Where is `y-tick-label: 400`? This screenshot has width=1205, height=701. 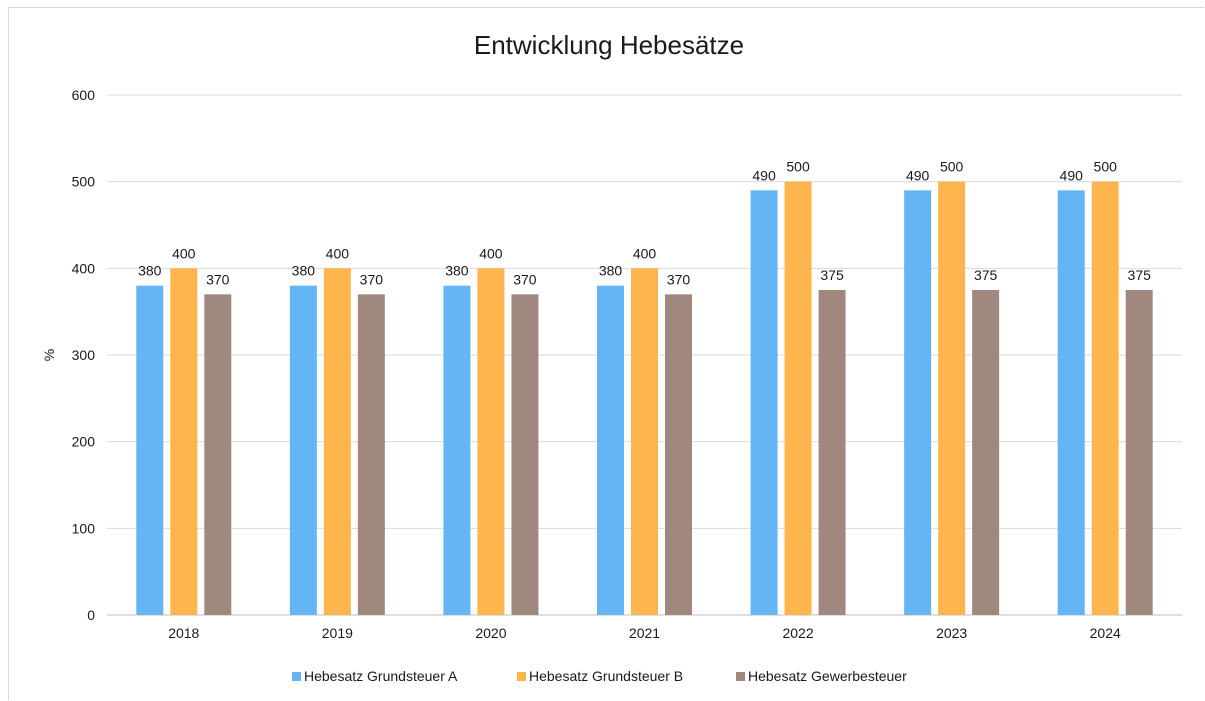
y-tick-label: 400 is located at coordinates (84, 268).